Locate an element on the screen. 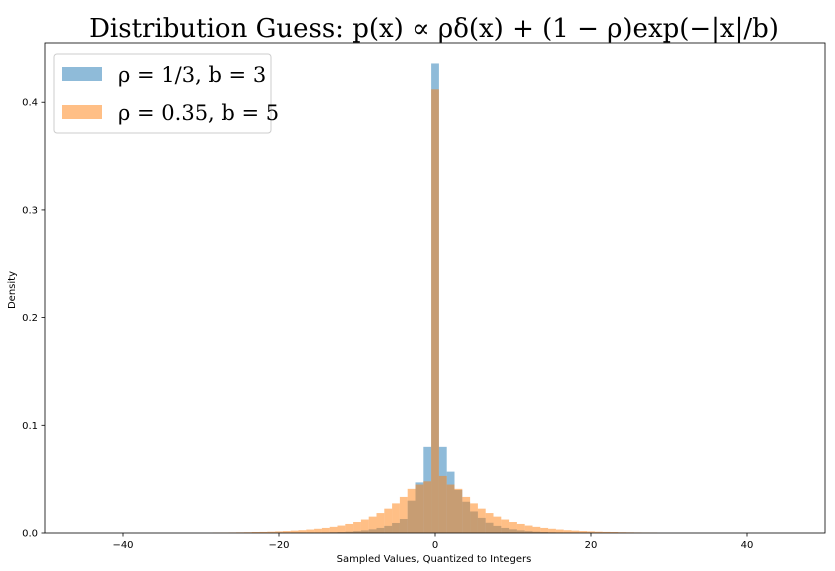 This screenshot has width=835, height=571. x-ticks: −40 −20 0 20 40 is located at coordinates (432, 542).